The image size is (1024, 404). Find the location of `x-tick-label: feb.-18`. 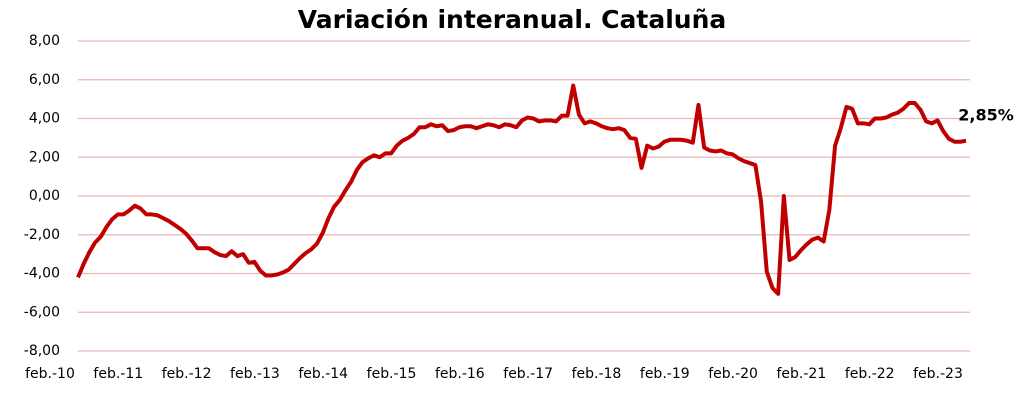

x-tick-label: feb.-18 is located at coordinates (597, 374).